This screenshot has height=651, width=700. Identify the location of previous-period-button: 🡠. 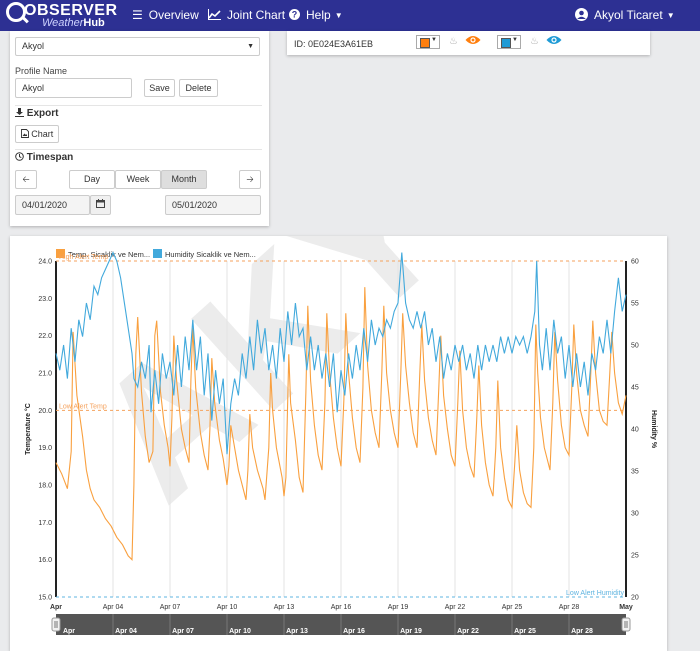
(26, 179).